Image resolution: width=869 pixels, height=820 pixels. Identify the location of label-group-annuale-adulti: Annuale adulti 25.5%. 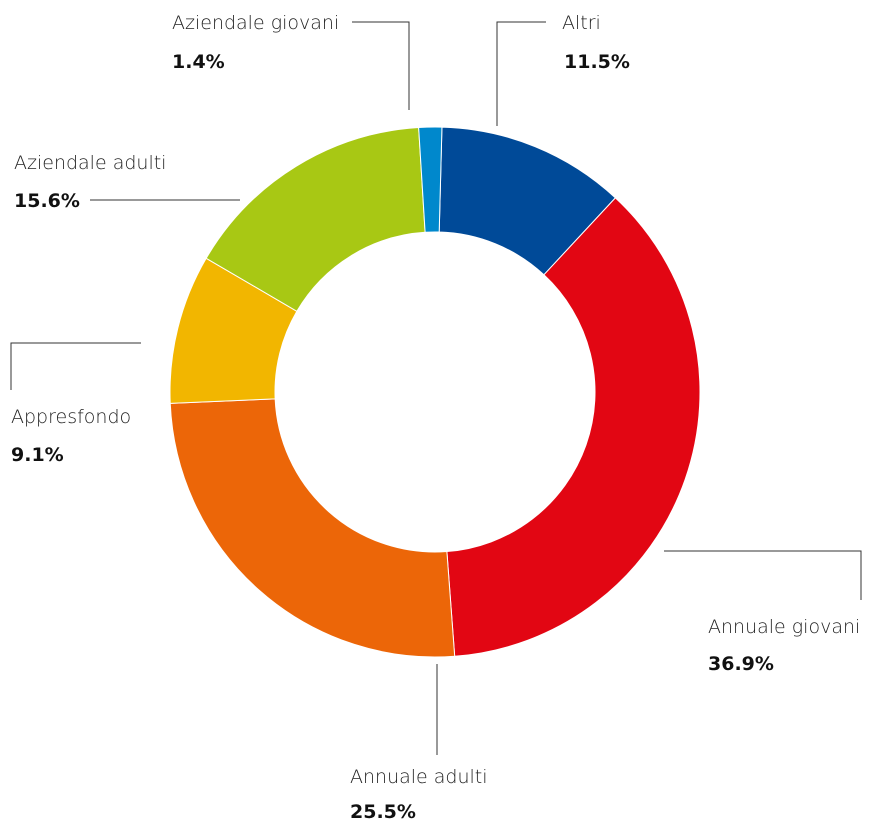
(419, 742).